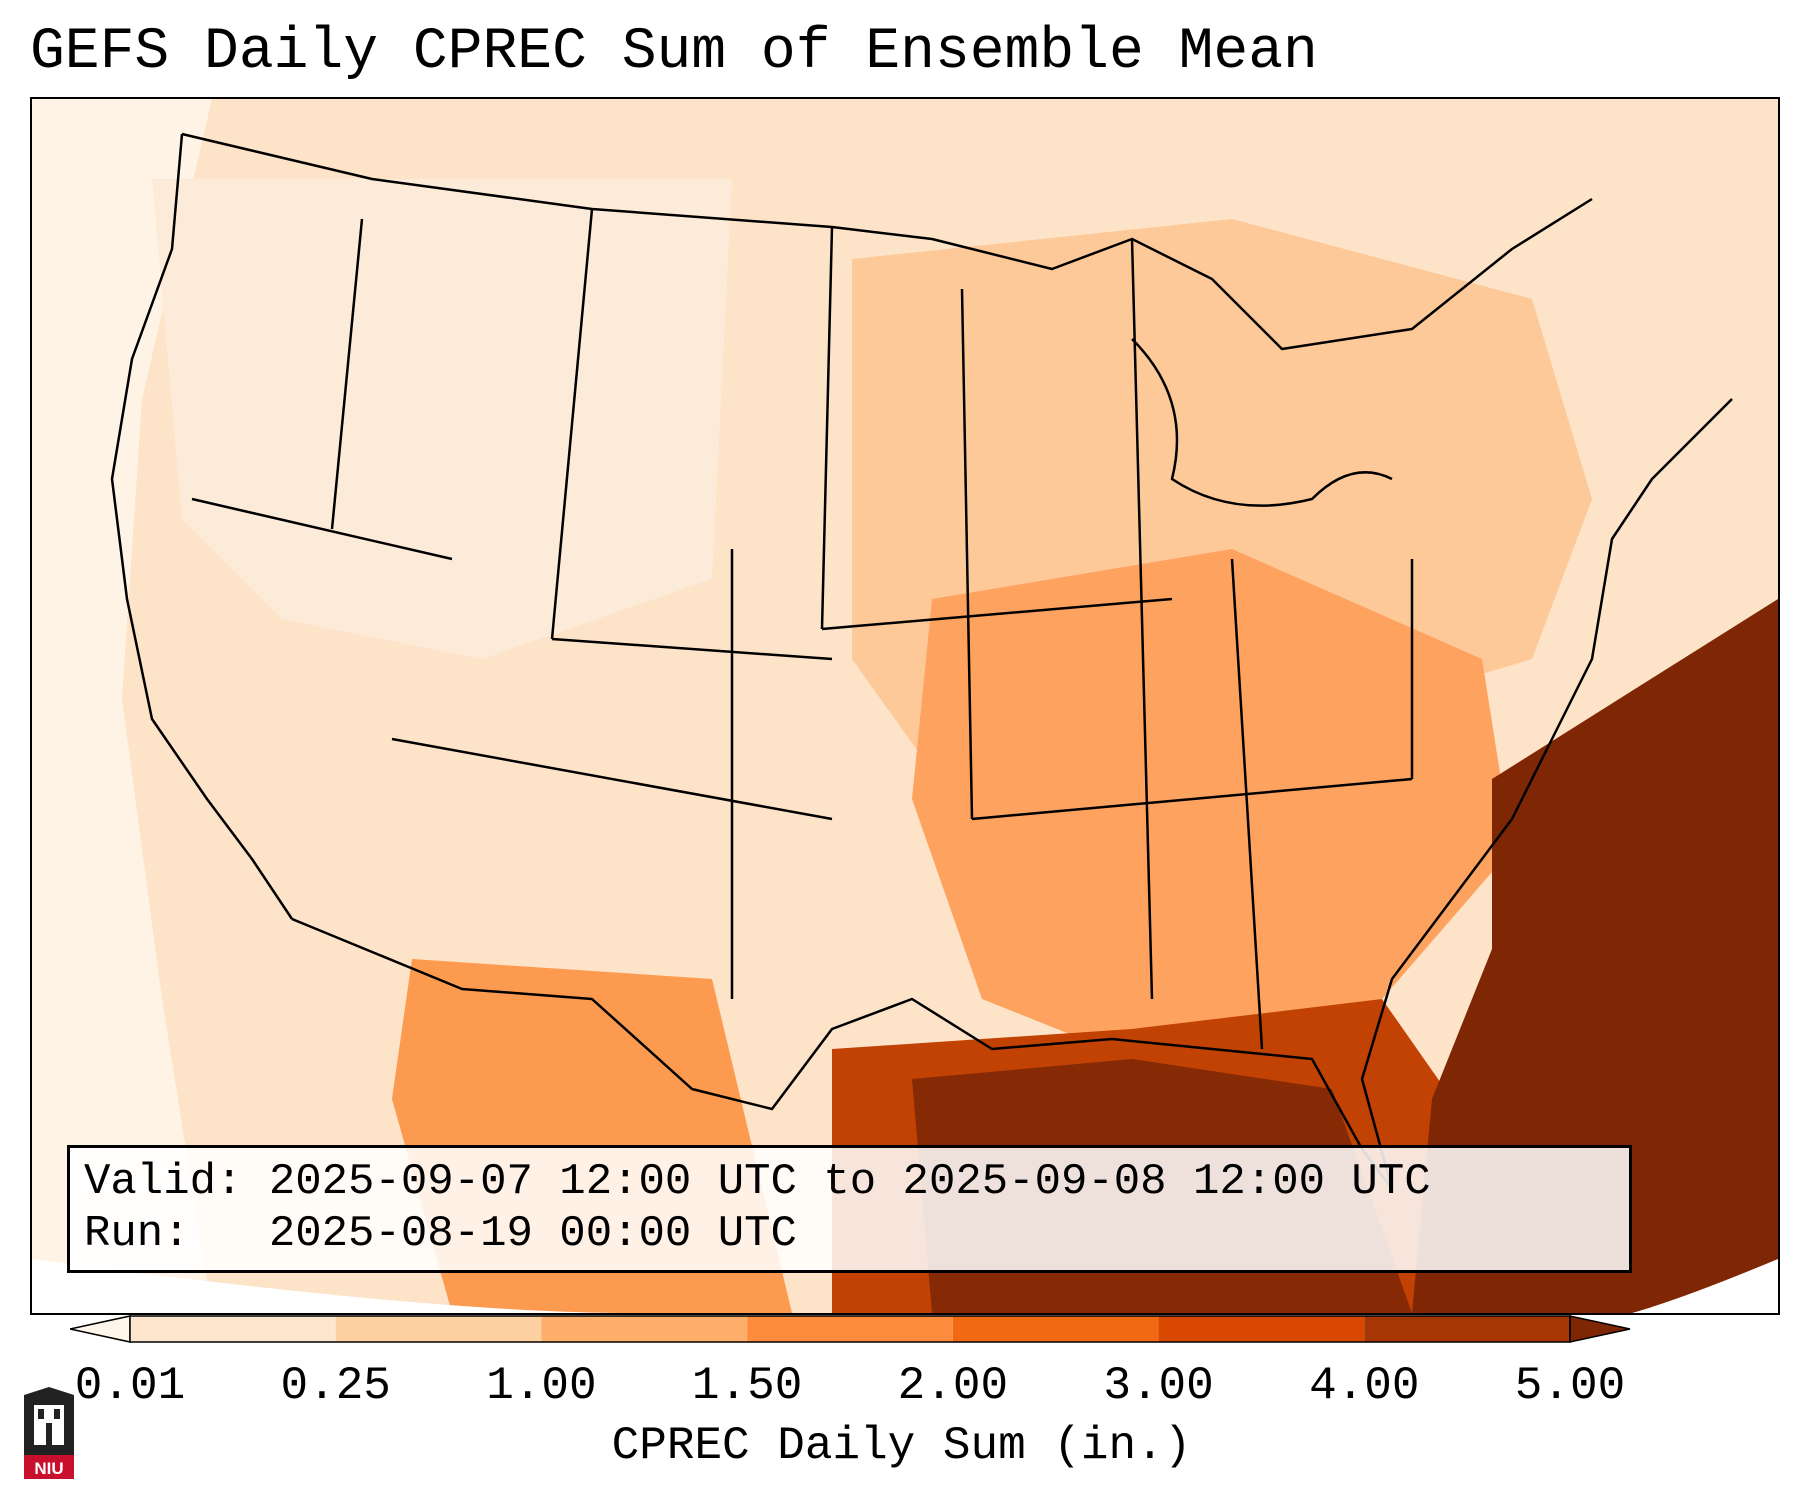 Image resolution: width=1803 pixels, height=1500 pixels. Describe the element at coordinates (1570, 1386) in the screenshot. I see `colorbar-tick-label: 5.00` at that location.